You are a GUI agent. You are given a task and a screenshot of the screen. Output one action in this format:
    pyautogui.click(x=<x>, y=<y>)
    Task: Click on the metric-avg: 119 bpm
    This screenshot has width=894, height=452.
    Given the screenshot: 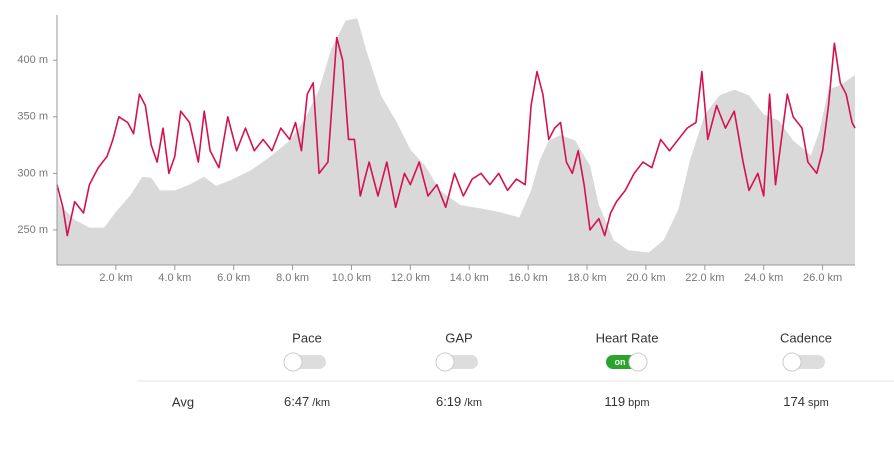 What is the action you would take?
    pyautogui.click(x=626, y=401)
    